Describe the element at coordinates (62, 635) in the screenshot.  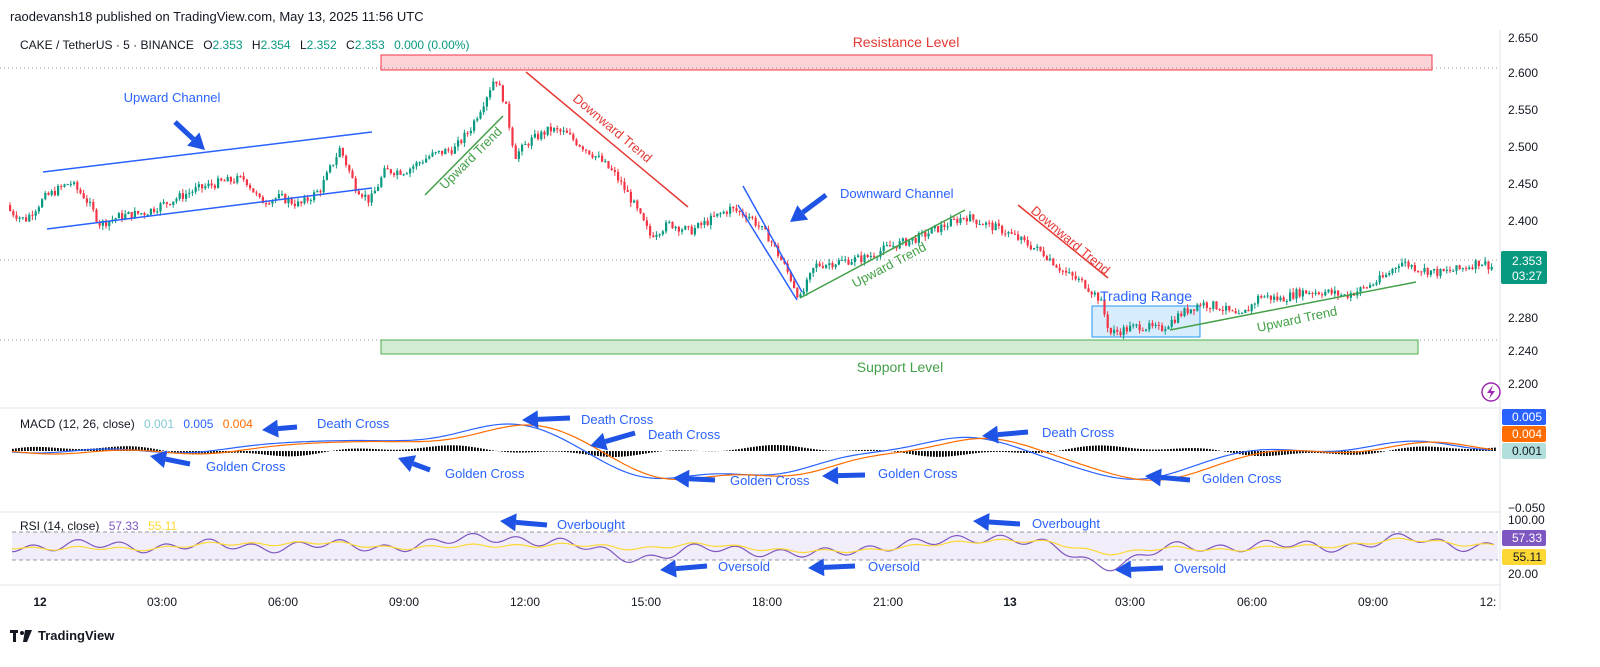
I see `tradingview-logo: TradingView` at that location.